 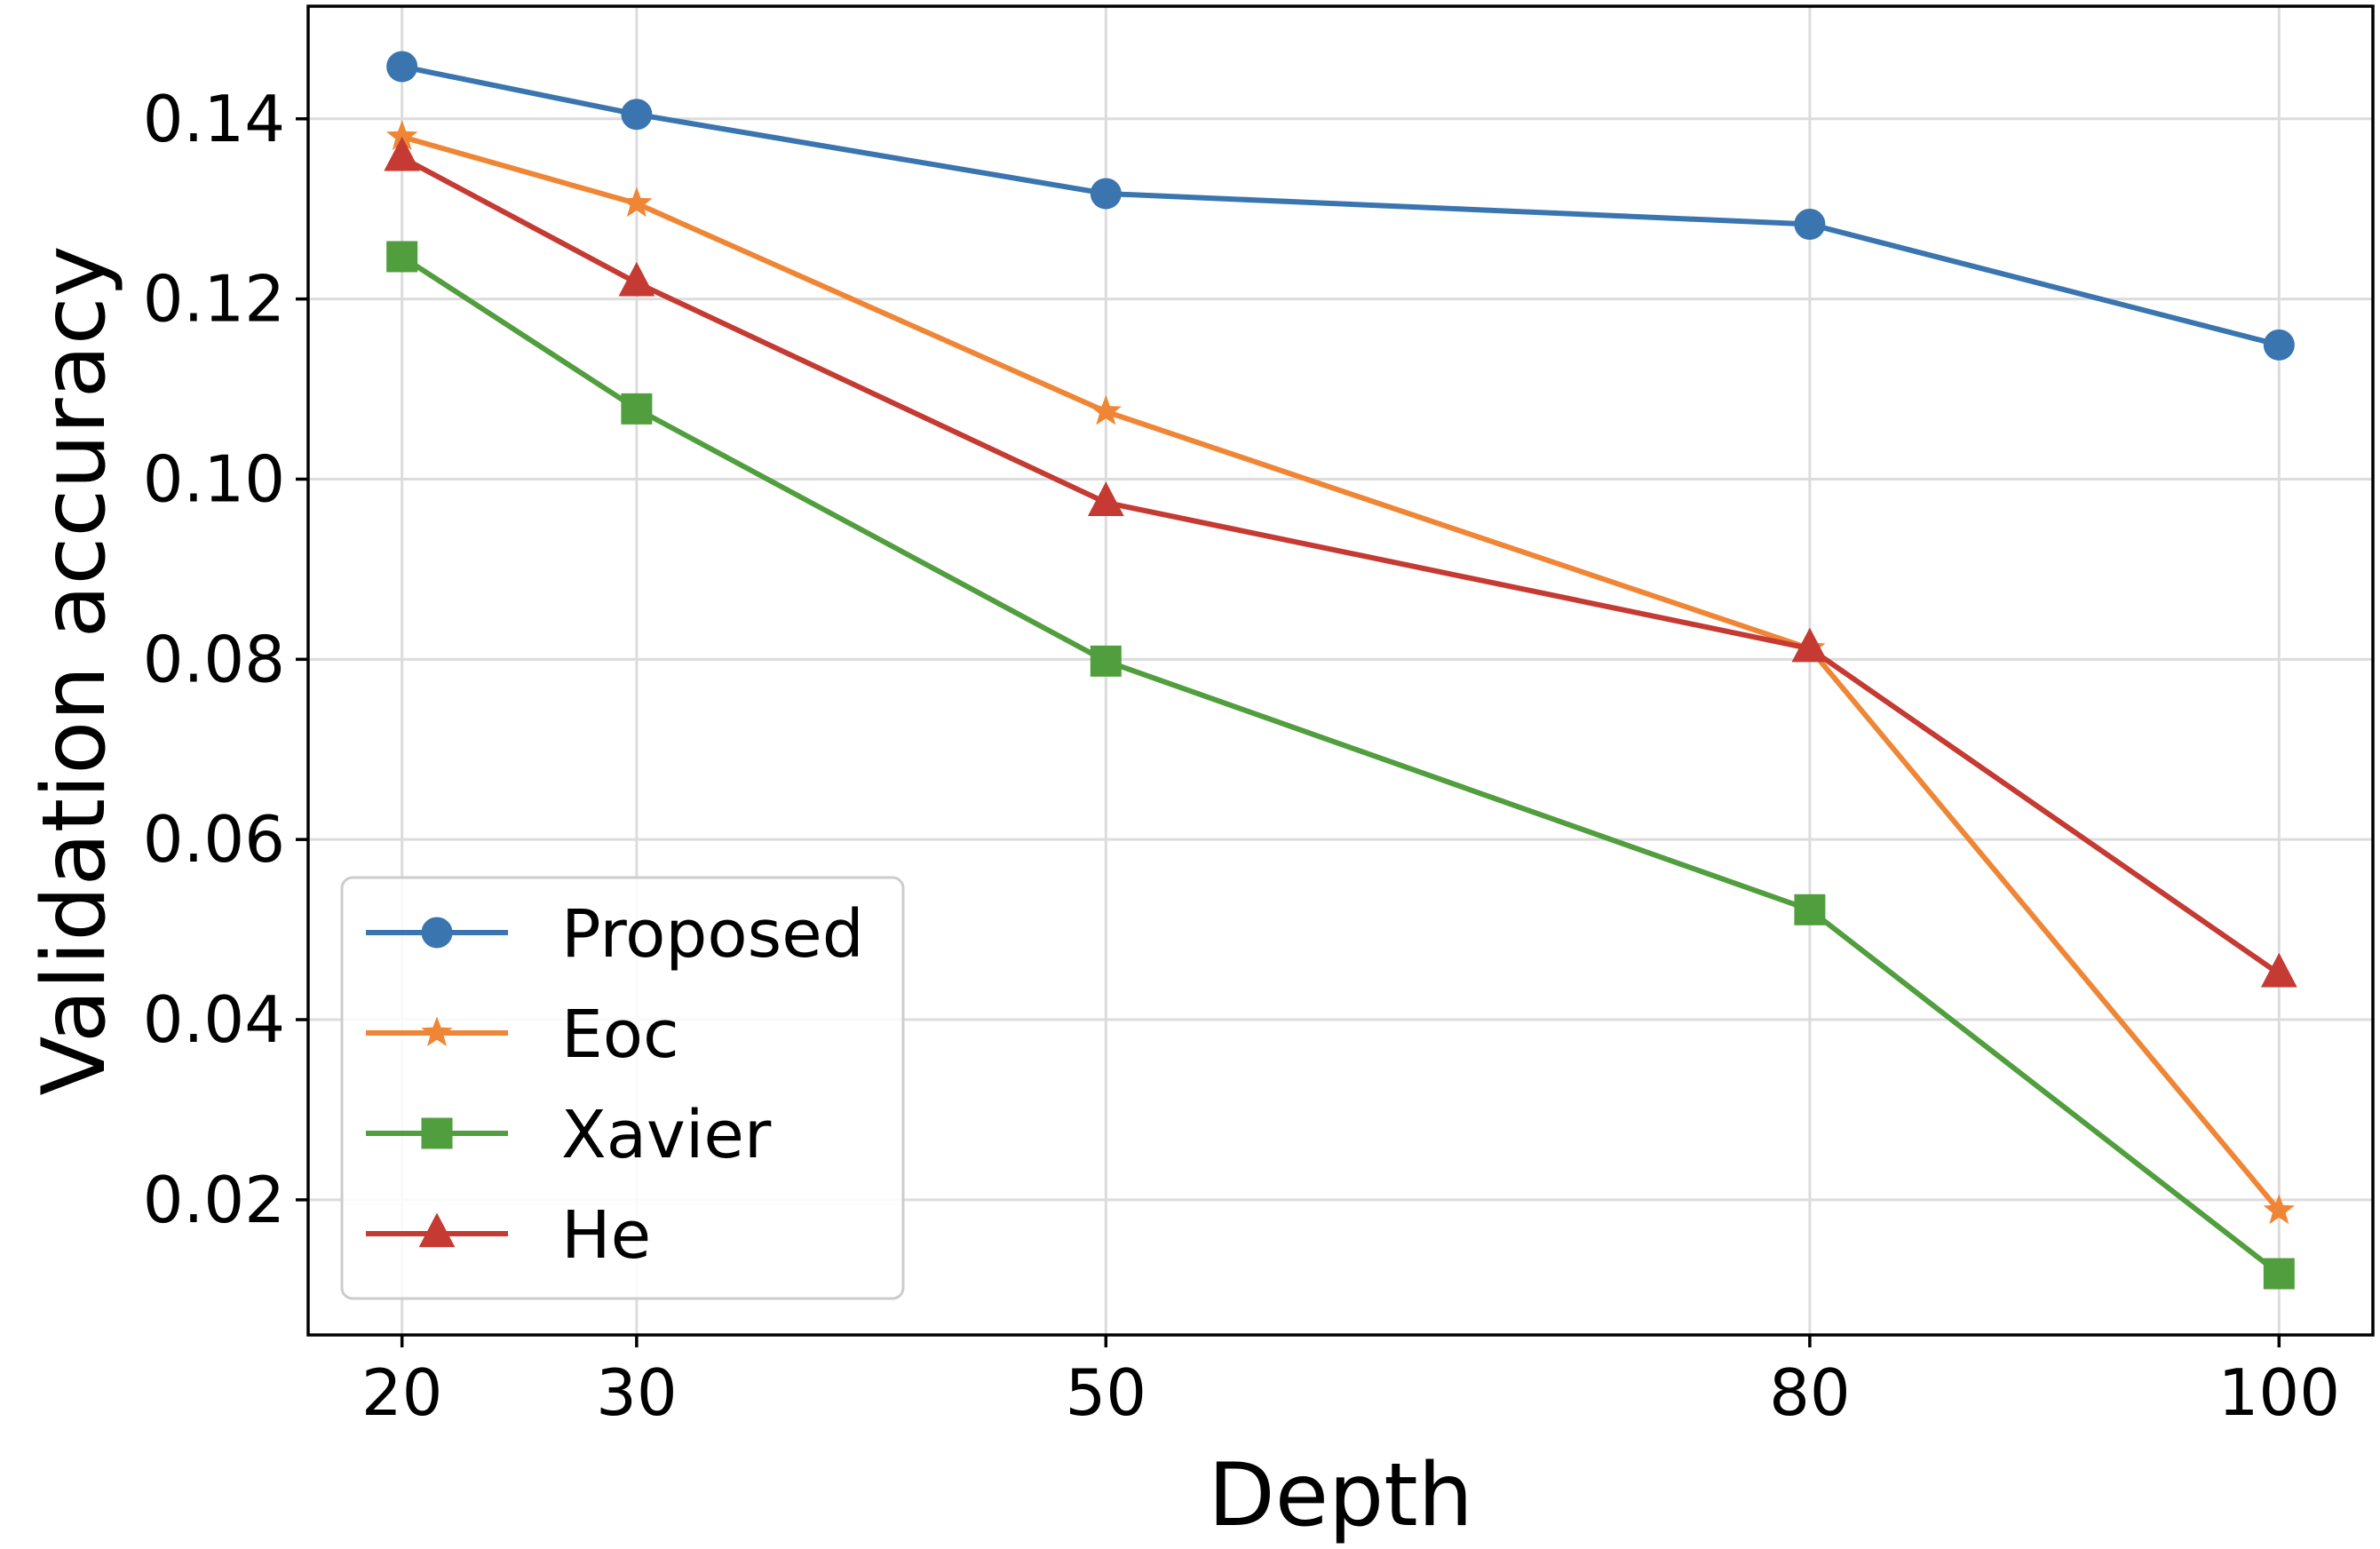 What do you see at coordinates (214, 1019) in the screenshot?
I see `y-tick-label: 0.04` at bounding box center [214, 1019].